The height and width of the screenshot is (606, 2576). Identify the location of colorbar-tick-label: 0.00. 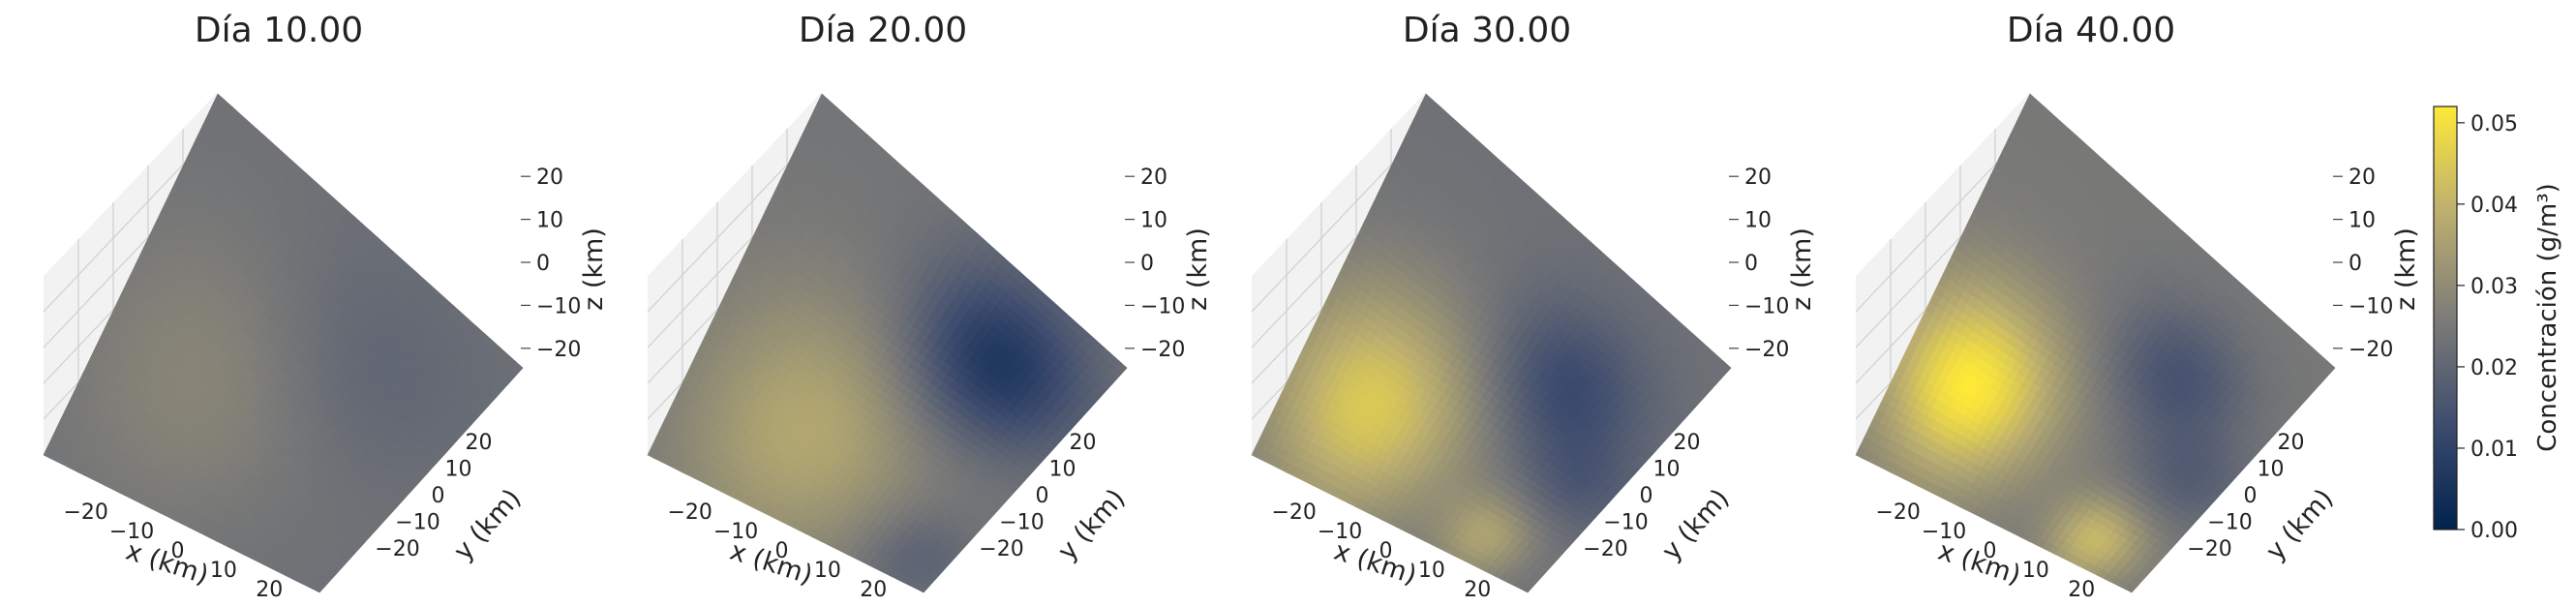
(2494, 531).